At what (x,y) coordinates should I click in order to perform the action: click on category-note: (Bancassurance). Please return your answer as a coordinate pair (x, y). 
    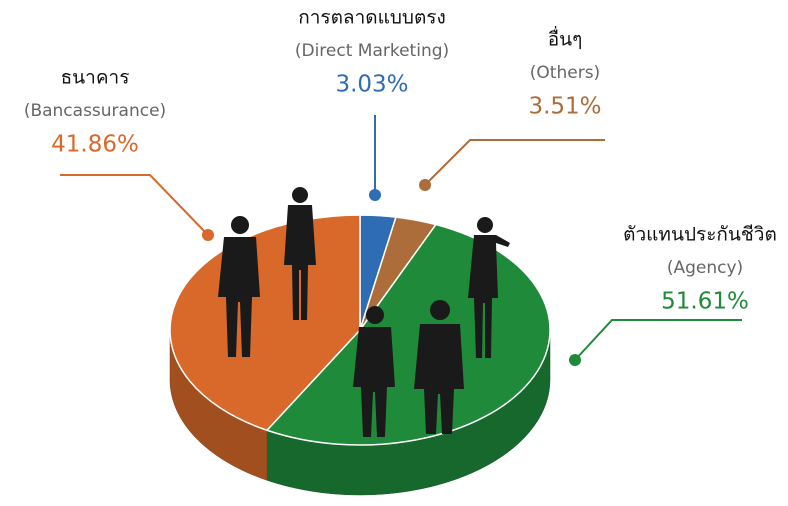
    Looking at the image, I should click on (95, 111).